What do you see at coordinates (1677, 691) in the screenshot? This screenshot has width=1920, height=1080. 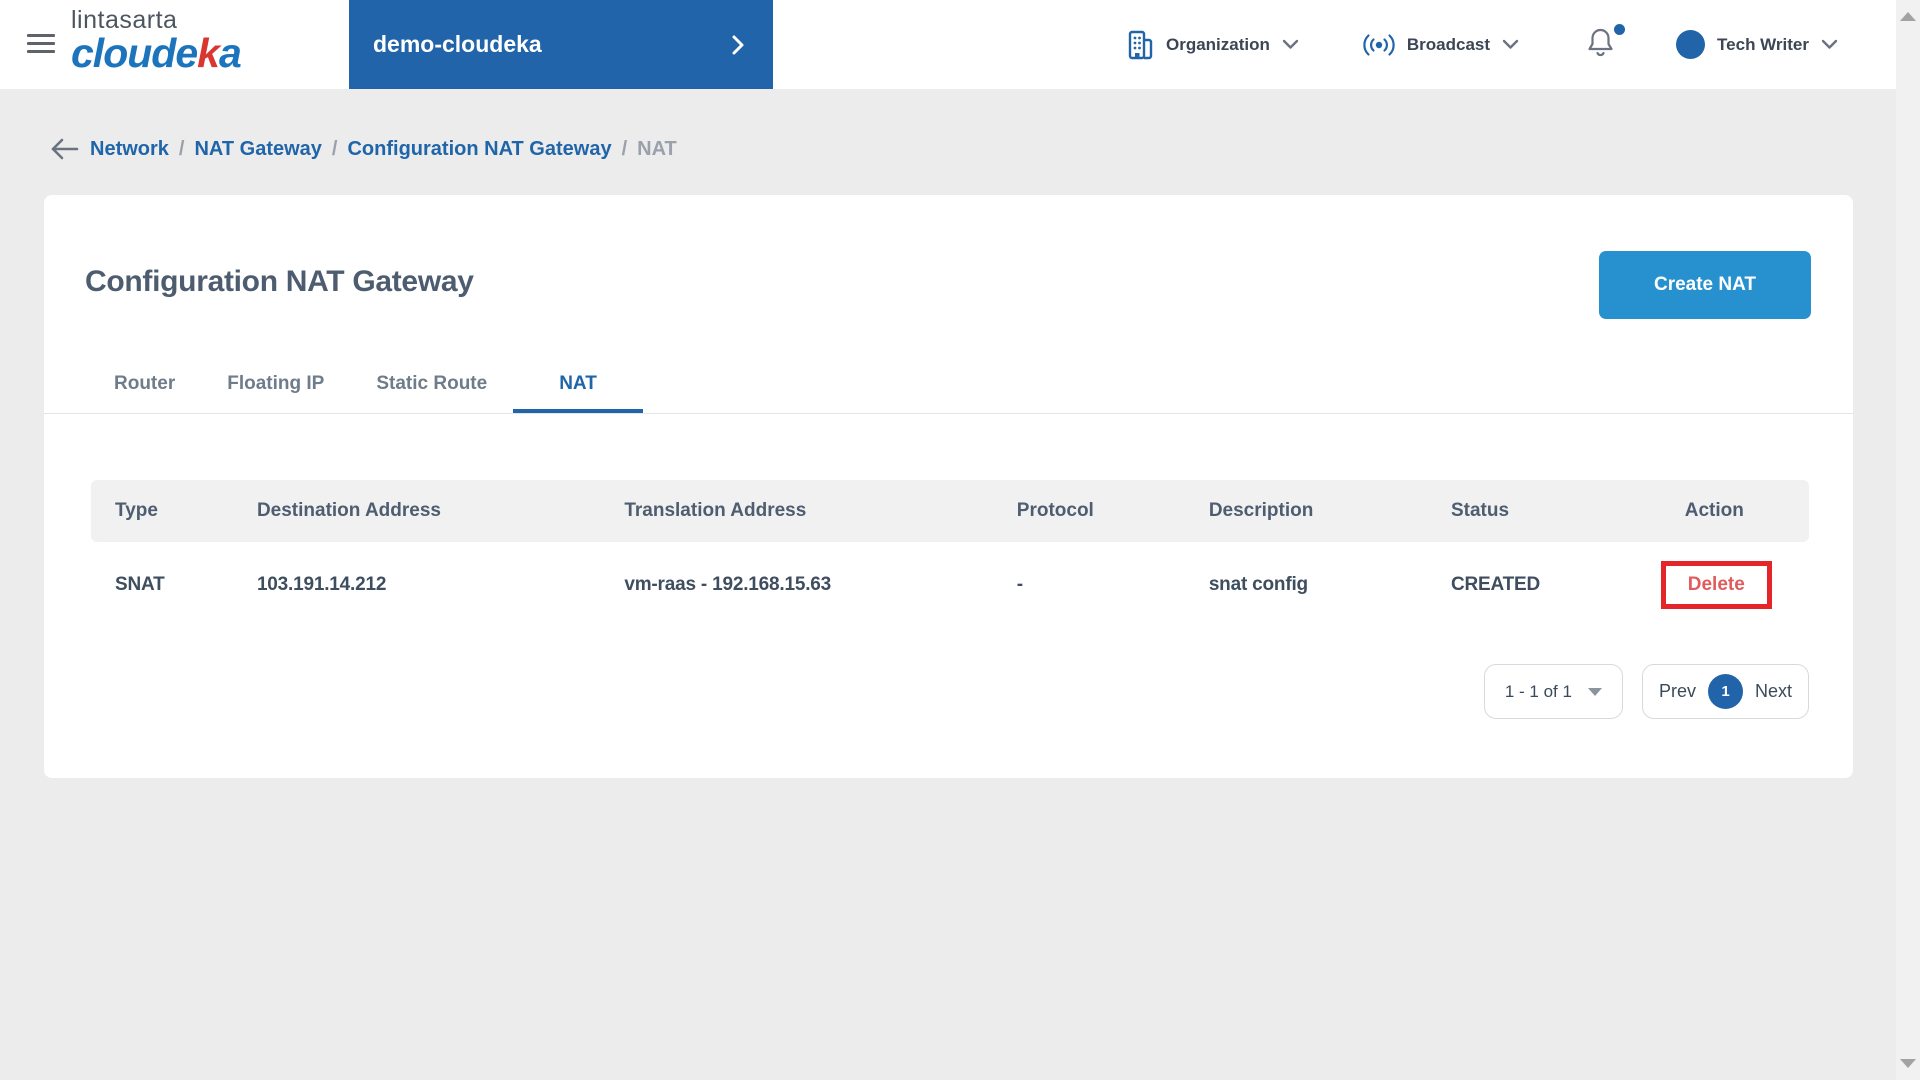 I see `prev-page-button: Prev` at bounding box center [1677, 691].